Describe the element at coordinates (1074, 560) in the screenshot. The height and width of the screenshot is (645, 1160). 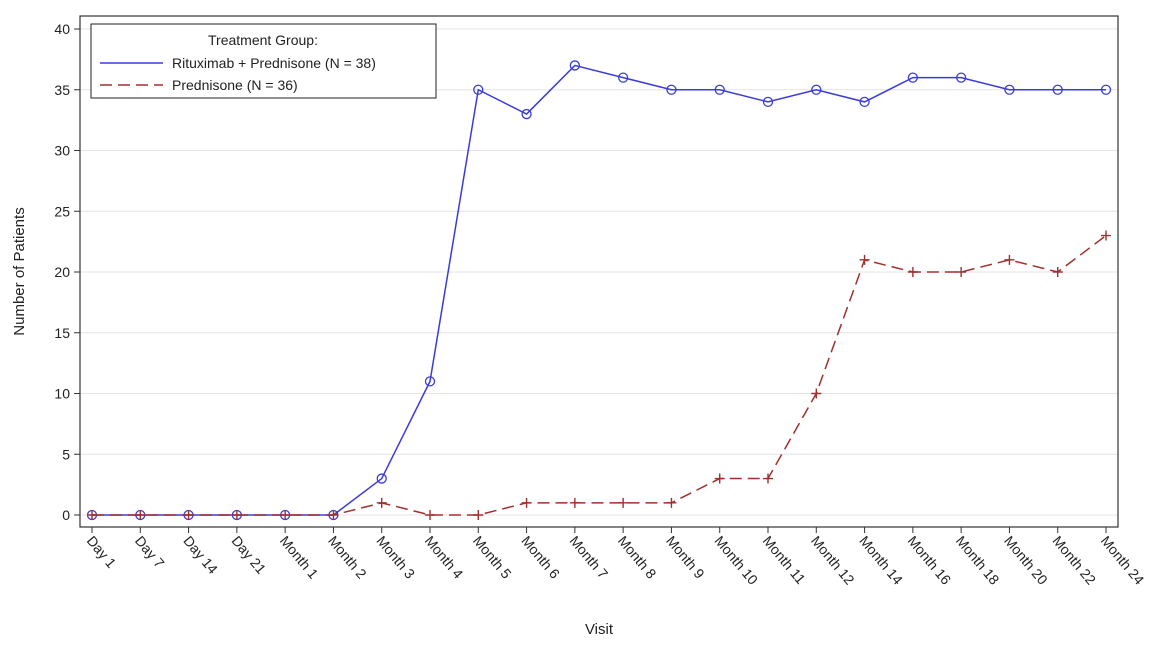
I see `x-tick-label: Month 22` at that location.